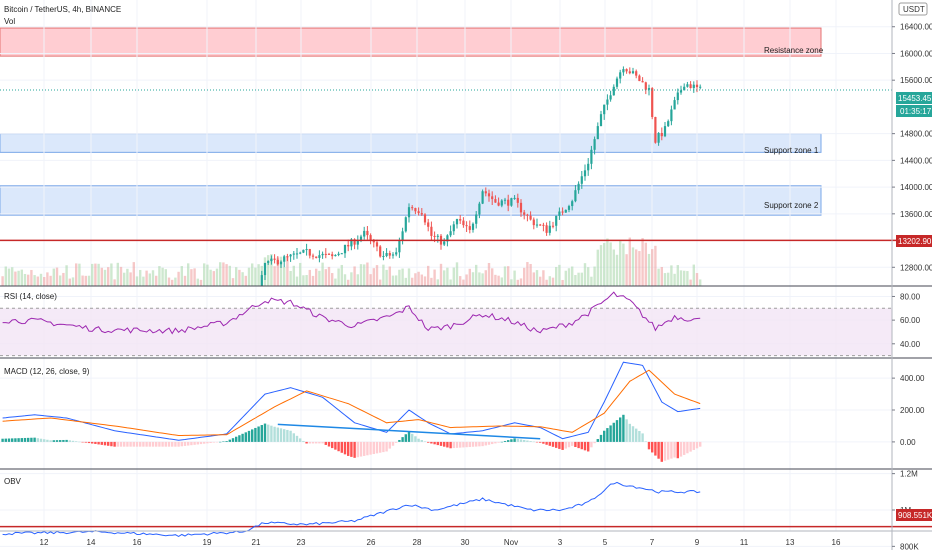  I want to click on resistance-zone-label: Resistance zone, so click(794, 50).